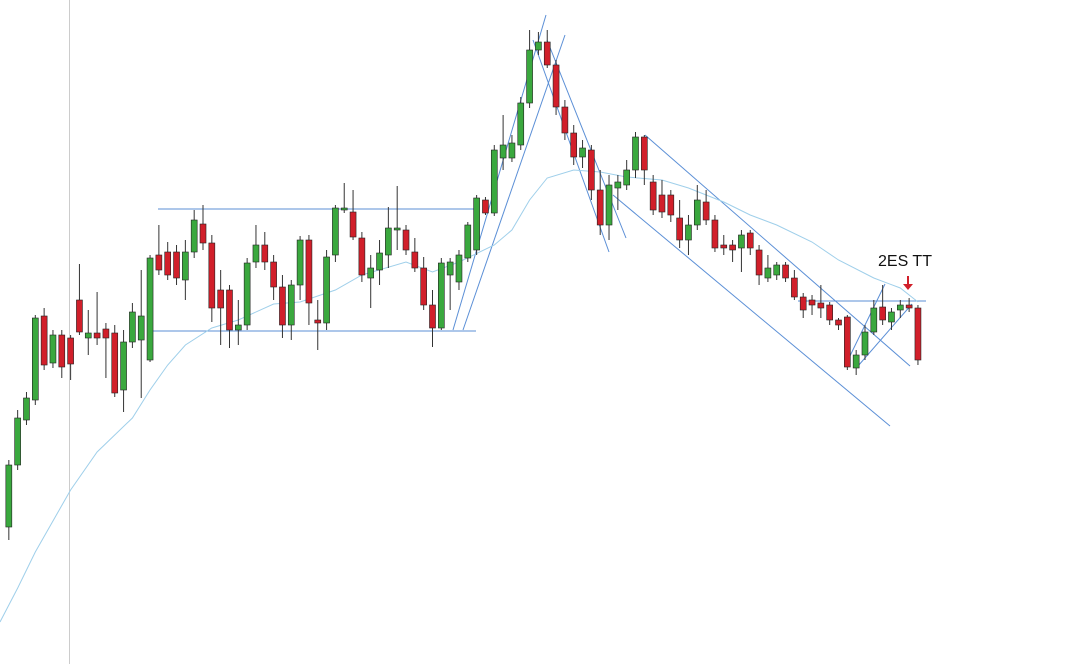 This screenshot has width=1068, height=664. I want to click on arrow-head, so click(908, 287).